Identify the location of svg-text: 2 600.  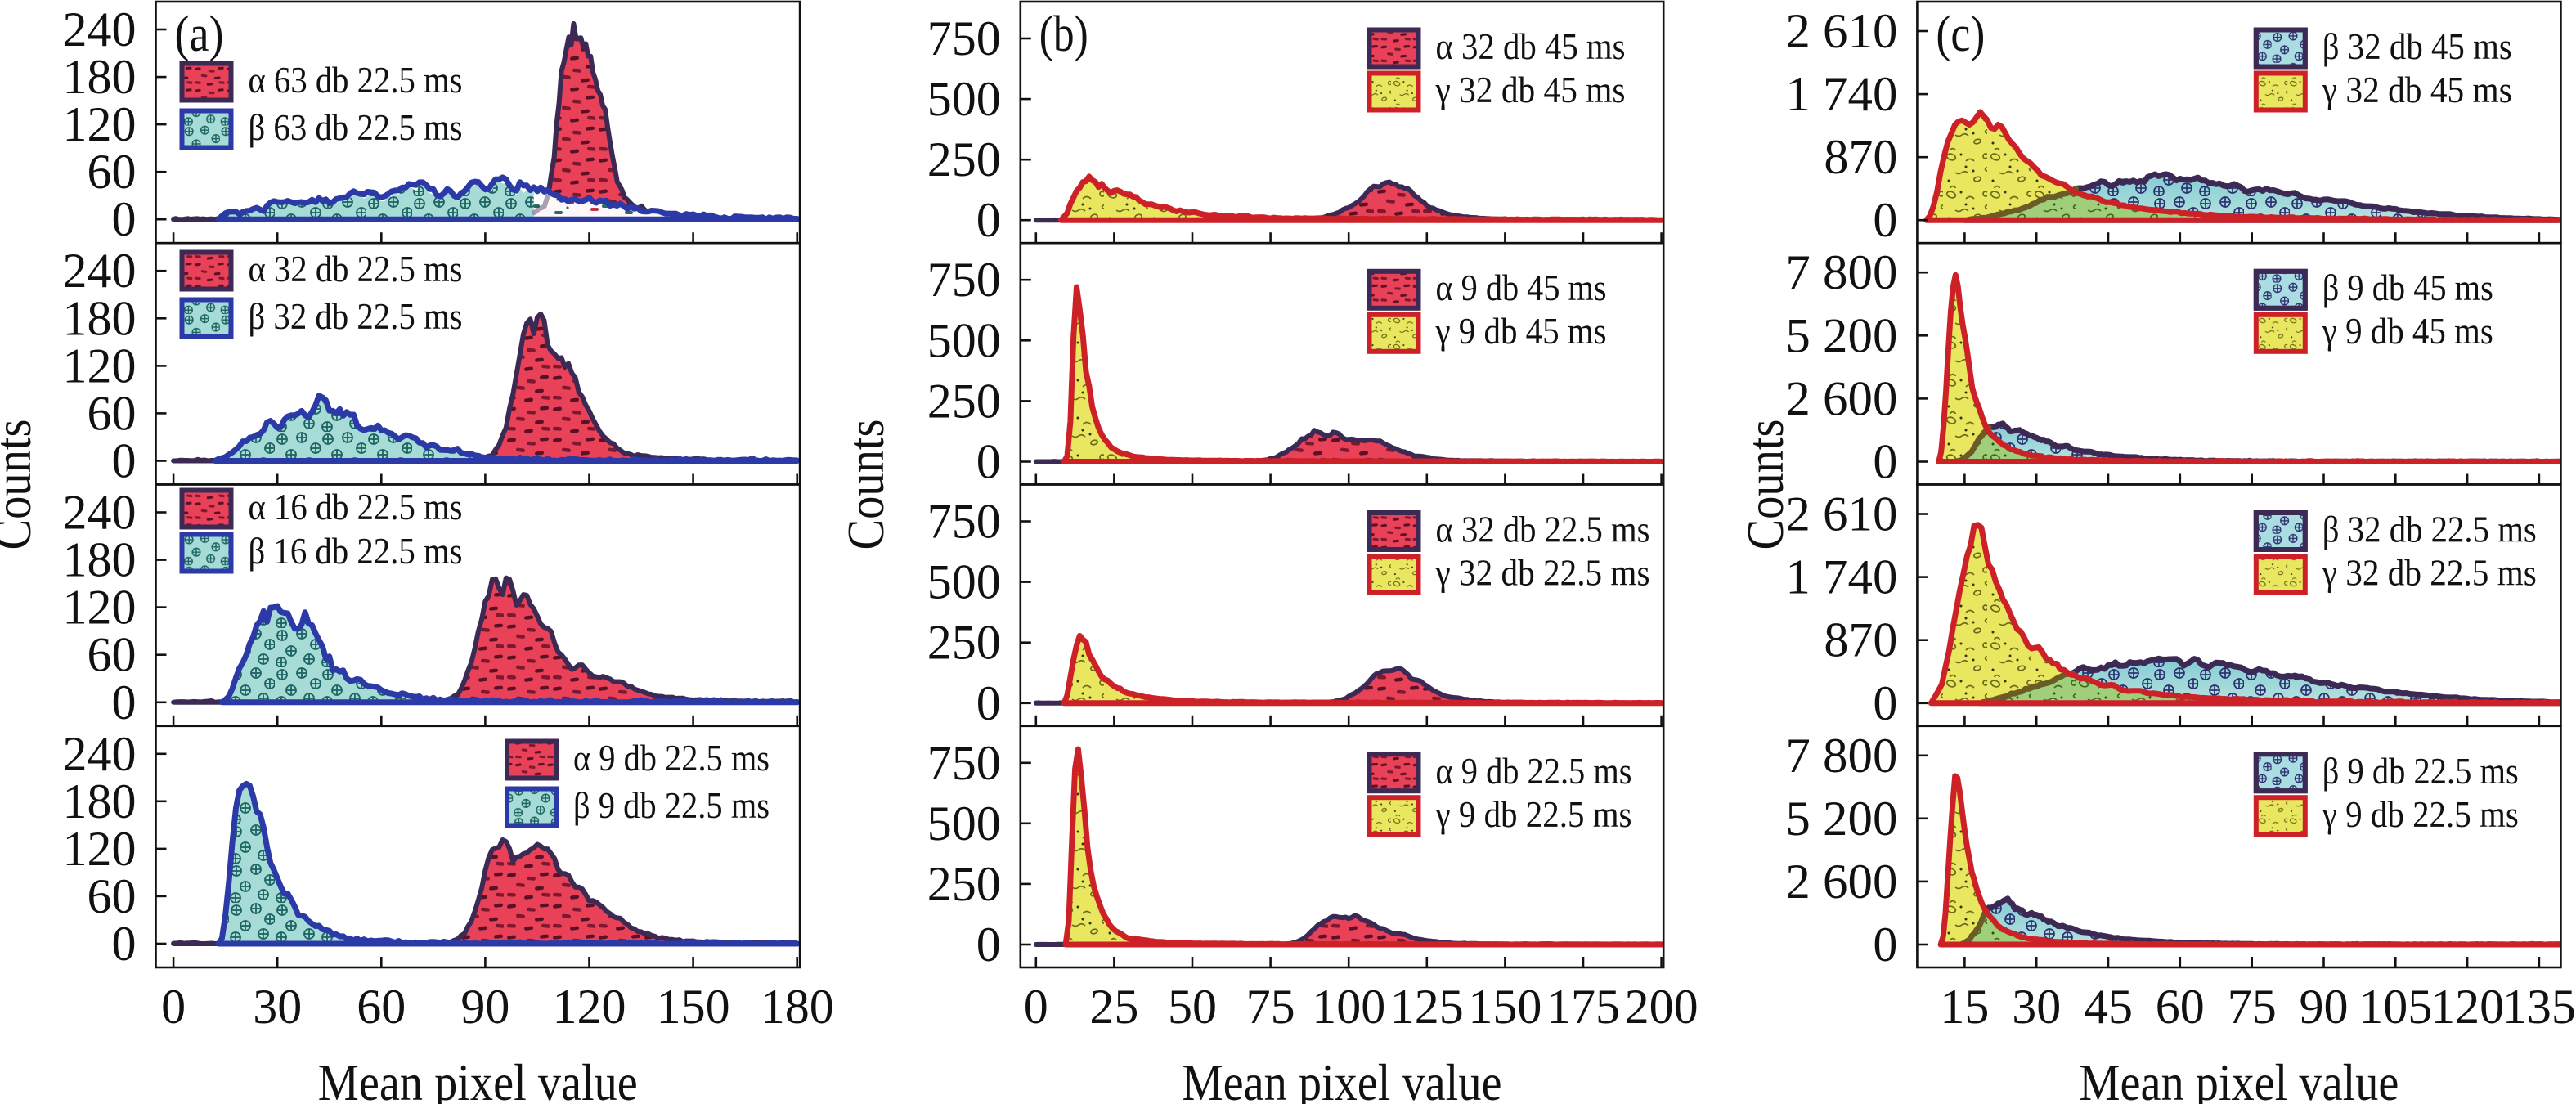
(1841, 882).